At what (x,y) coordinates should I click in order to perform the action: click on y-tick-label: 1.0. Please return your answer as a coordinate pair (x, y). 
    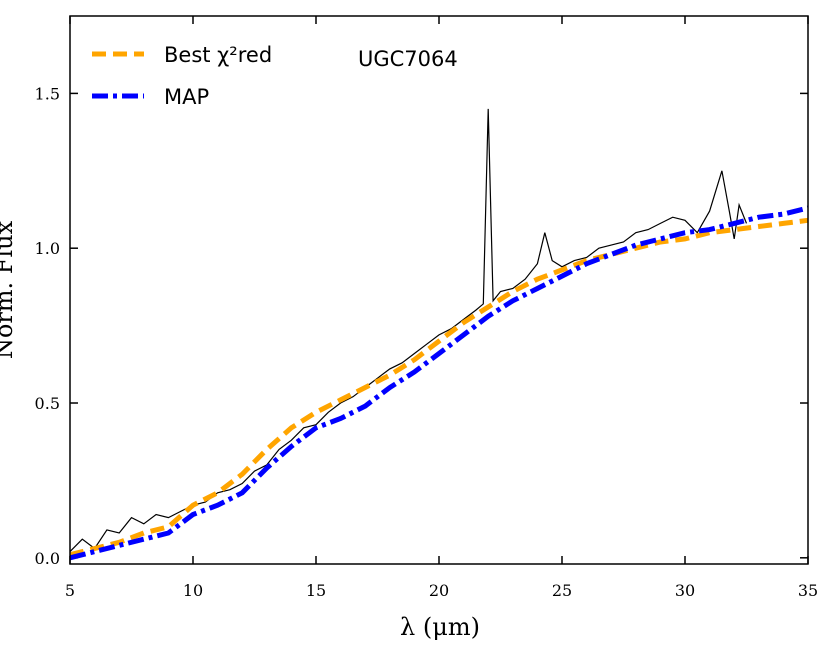
    Looking at the image, I should click on (47, 248).